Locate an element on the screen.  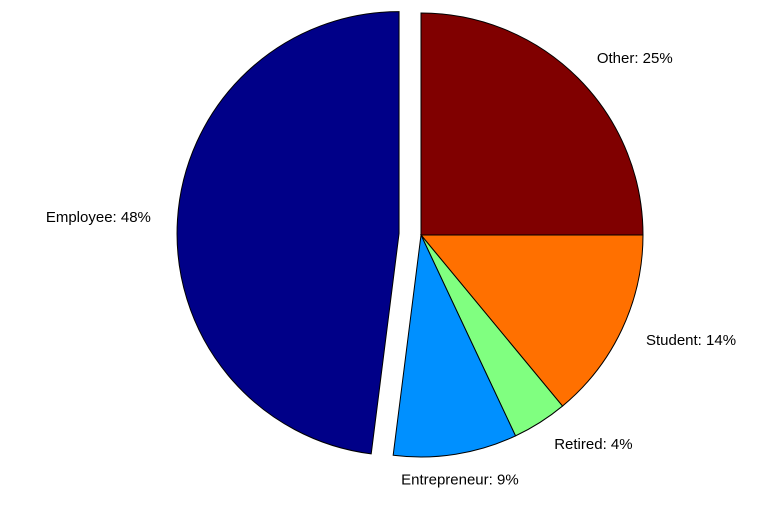
slice-label: Entrepreneur: 9% is located at coordinates (460, 480).